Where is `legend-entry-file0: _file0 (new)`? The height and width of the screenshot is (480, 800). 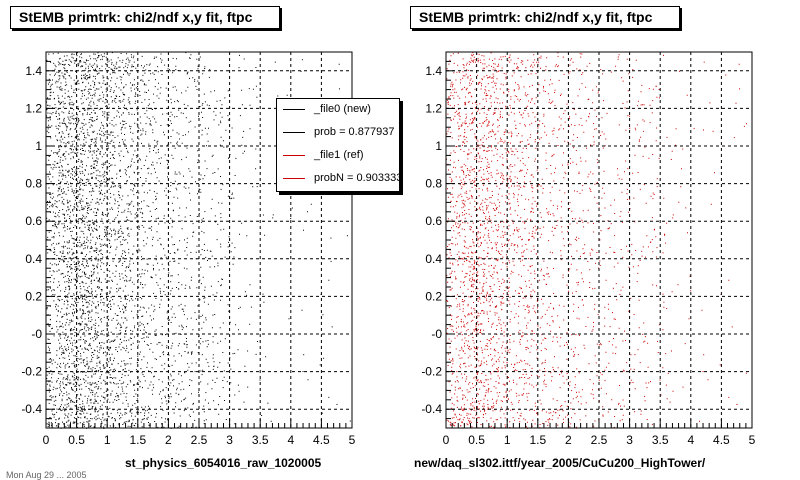
legend-entry-file0: _file0 (new) is located at coordinates (338, 110).